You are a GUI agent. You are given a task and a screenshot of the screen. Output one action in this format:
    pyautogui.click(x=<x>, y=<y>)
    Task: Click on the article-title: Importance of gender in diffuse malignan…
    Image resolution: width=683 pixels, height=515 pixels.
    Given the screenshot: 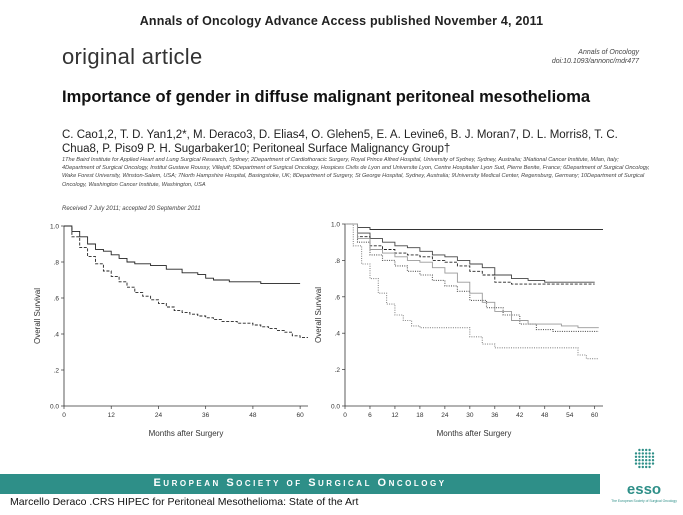 What is the action you would take?
    pyautogui.click(x=326, y=97)
    